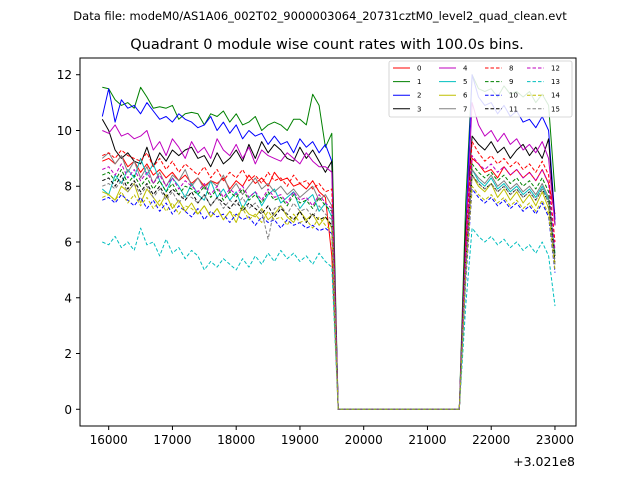 The height and width of the screenshot is (480, 640). I want to click on y-tick-label: 4, so click(68, 298).